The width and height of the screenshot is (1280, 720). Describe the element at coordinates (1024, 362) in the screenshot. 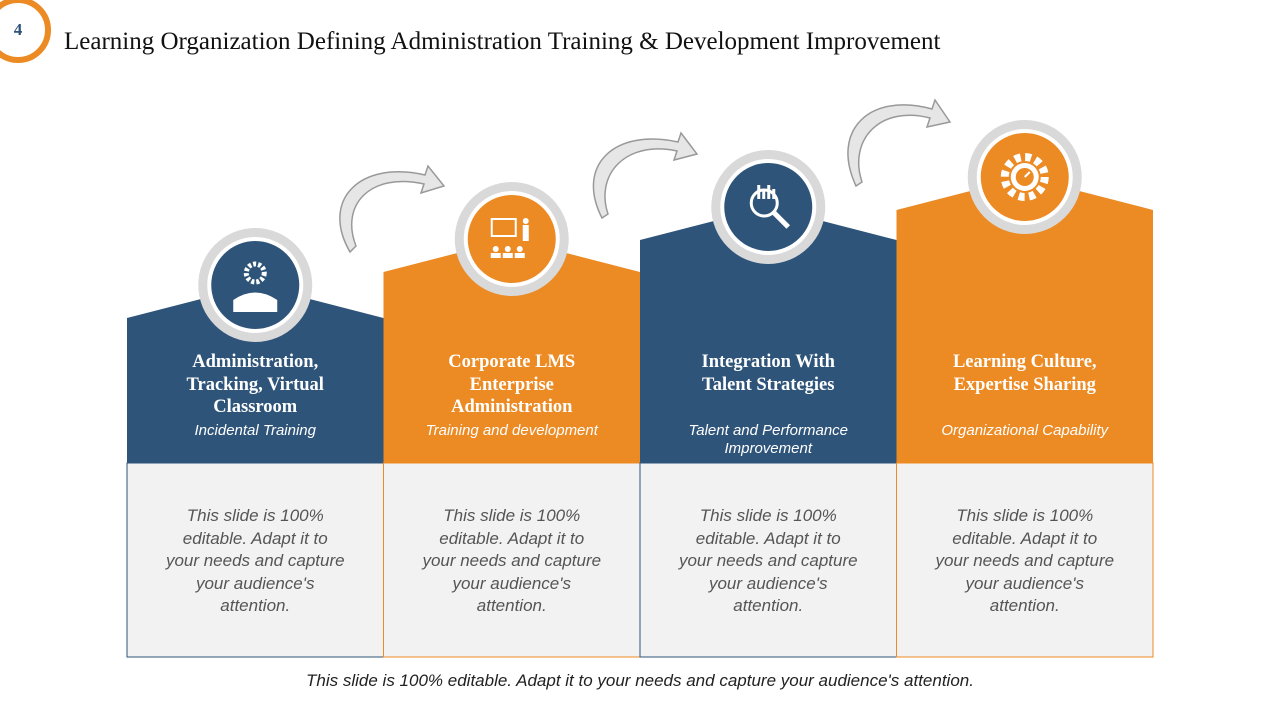

I see `column-title: Learning Culture,` at that location.